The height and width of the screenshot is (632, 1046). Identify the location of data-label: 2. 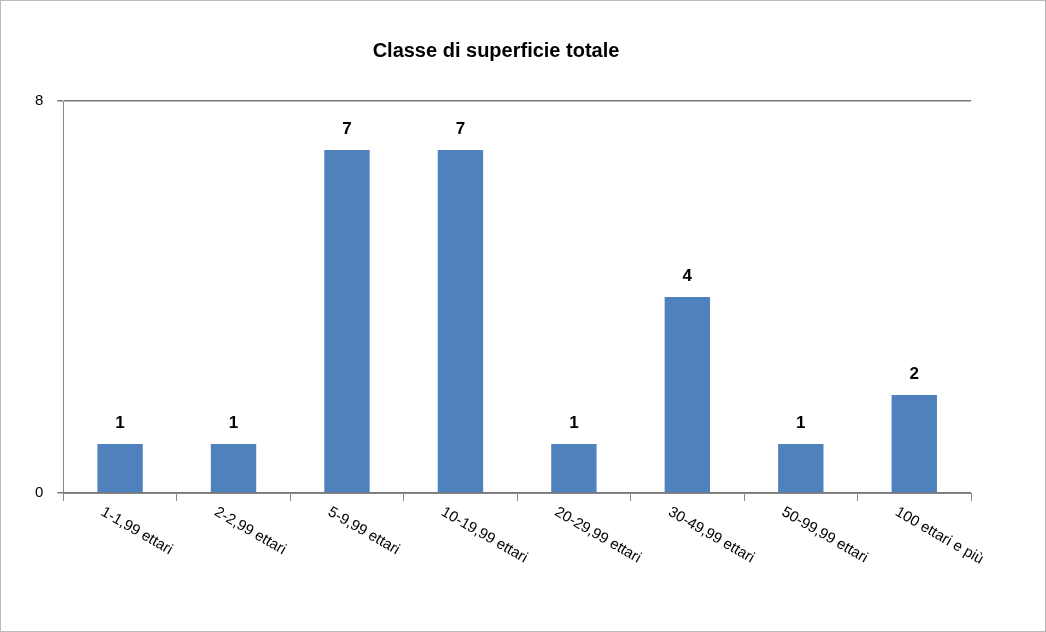
(914, 374).